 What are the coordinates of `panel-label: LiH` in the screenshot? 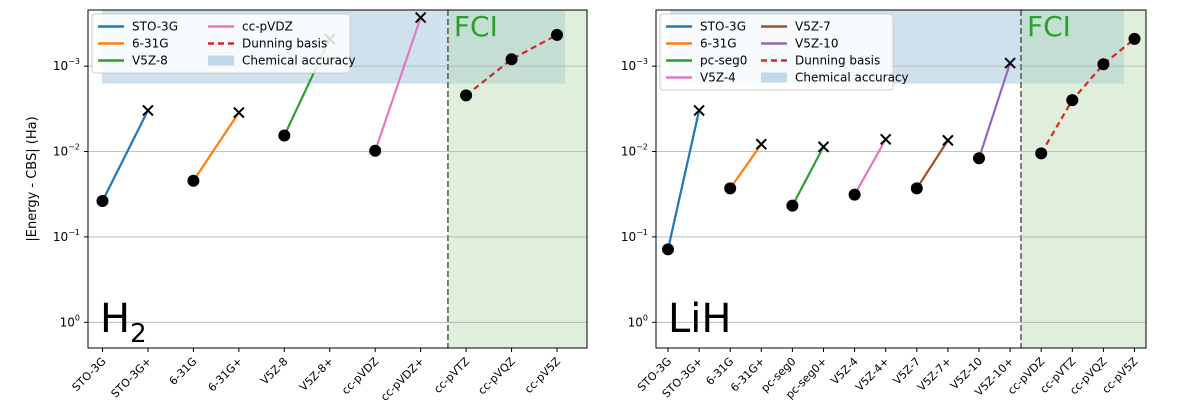 It's located at (699, 319).